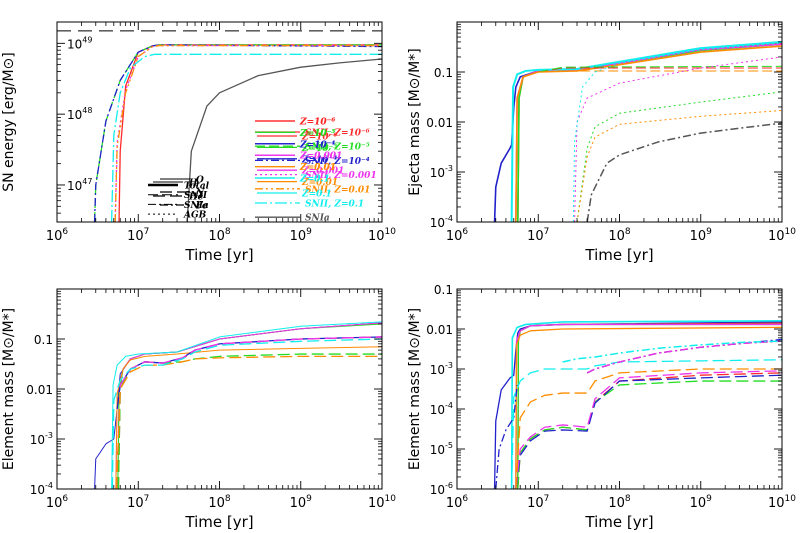 The height and width of the screenshot is (533, 800). I want to click on style-legend-label: SNII, so click(196, 196).